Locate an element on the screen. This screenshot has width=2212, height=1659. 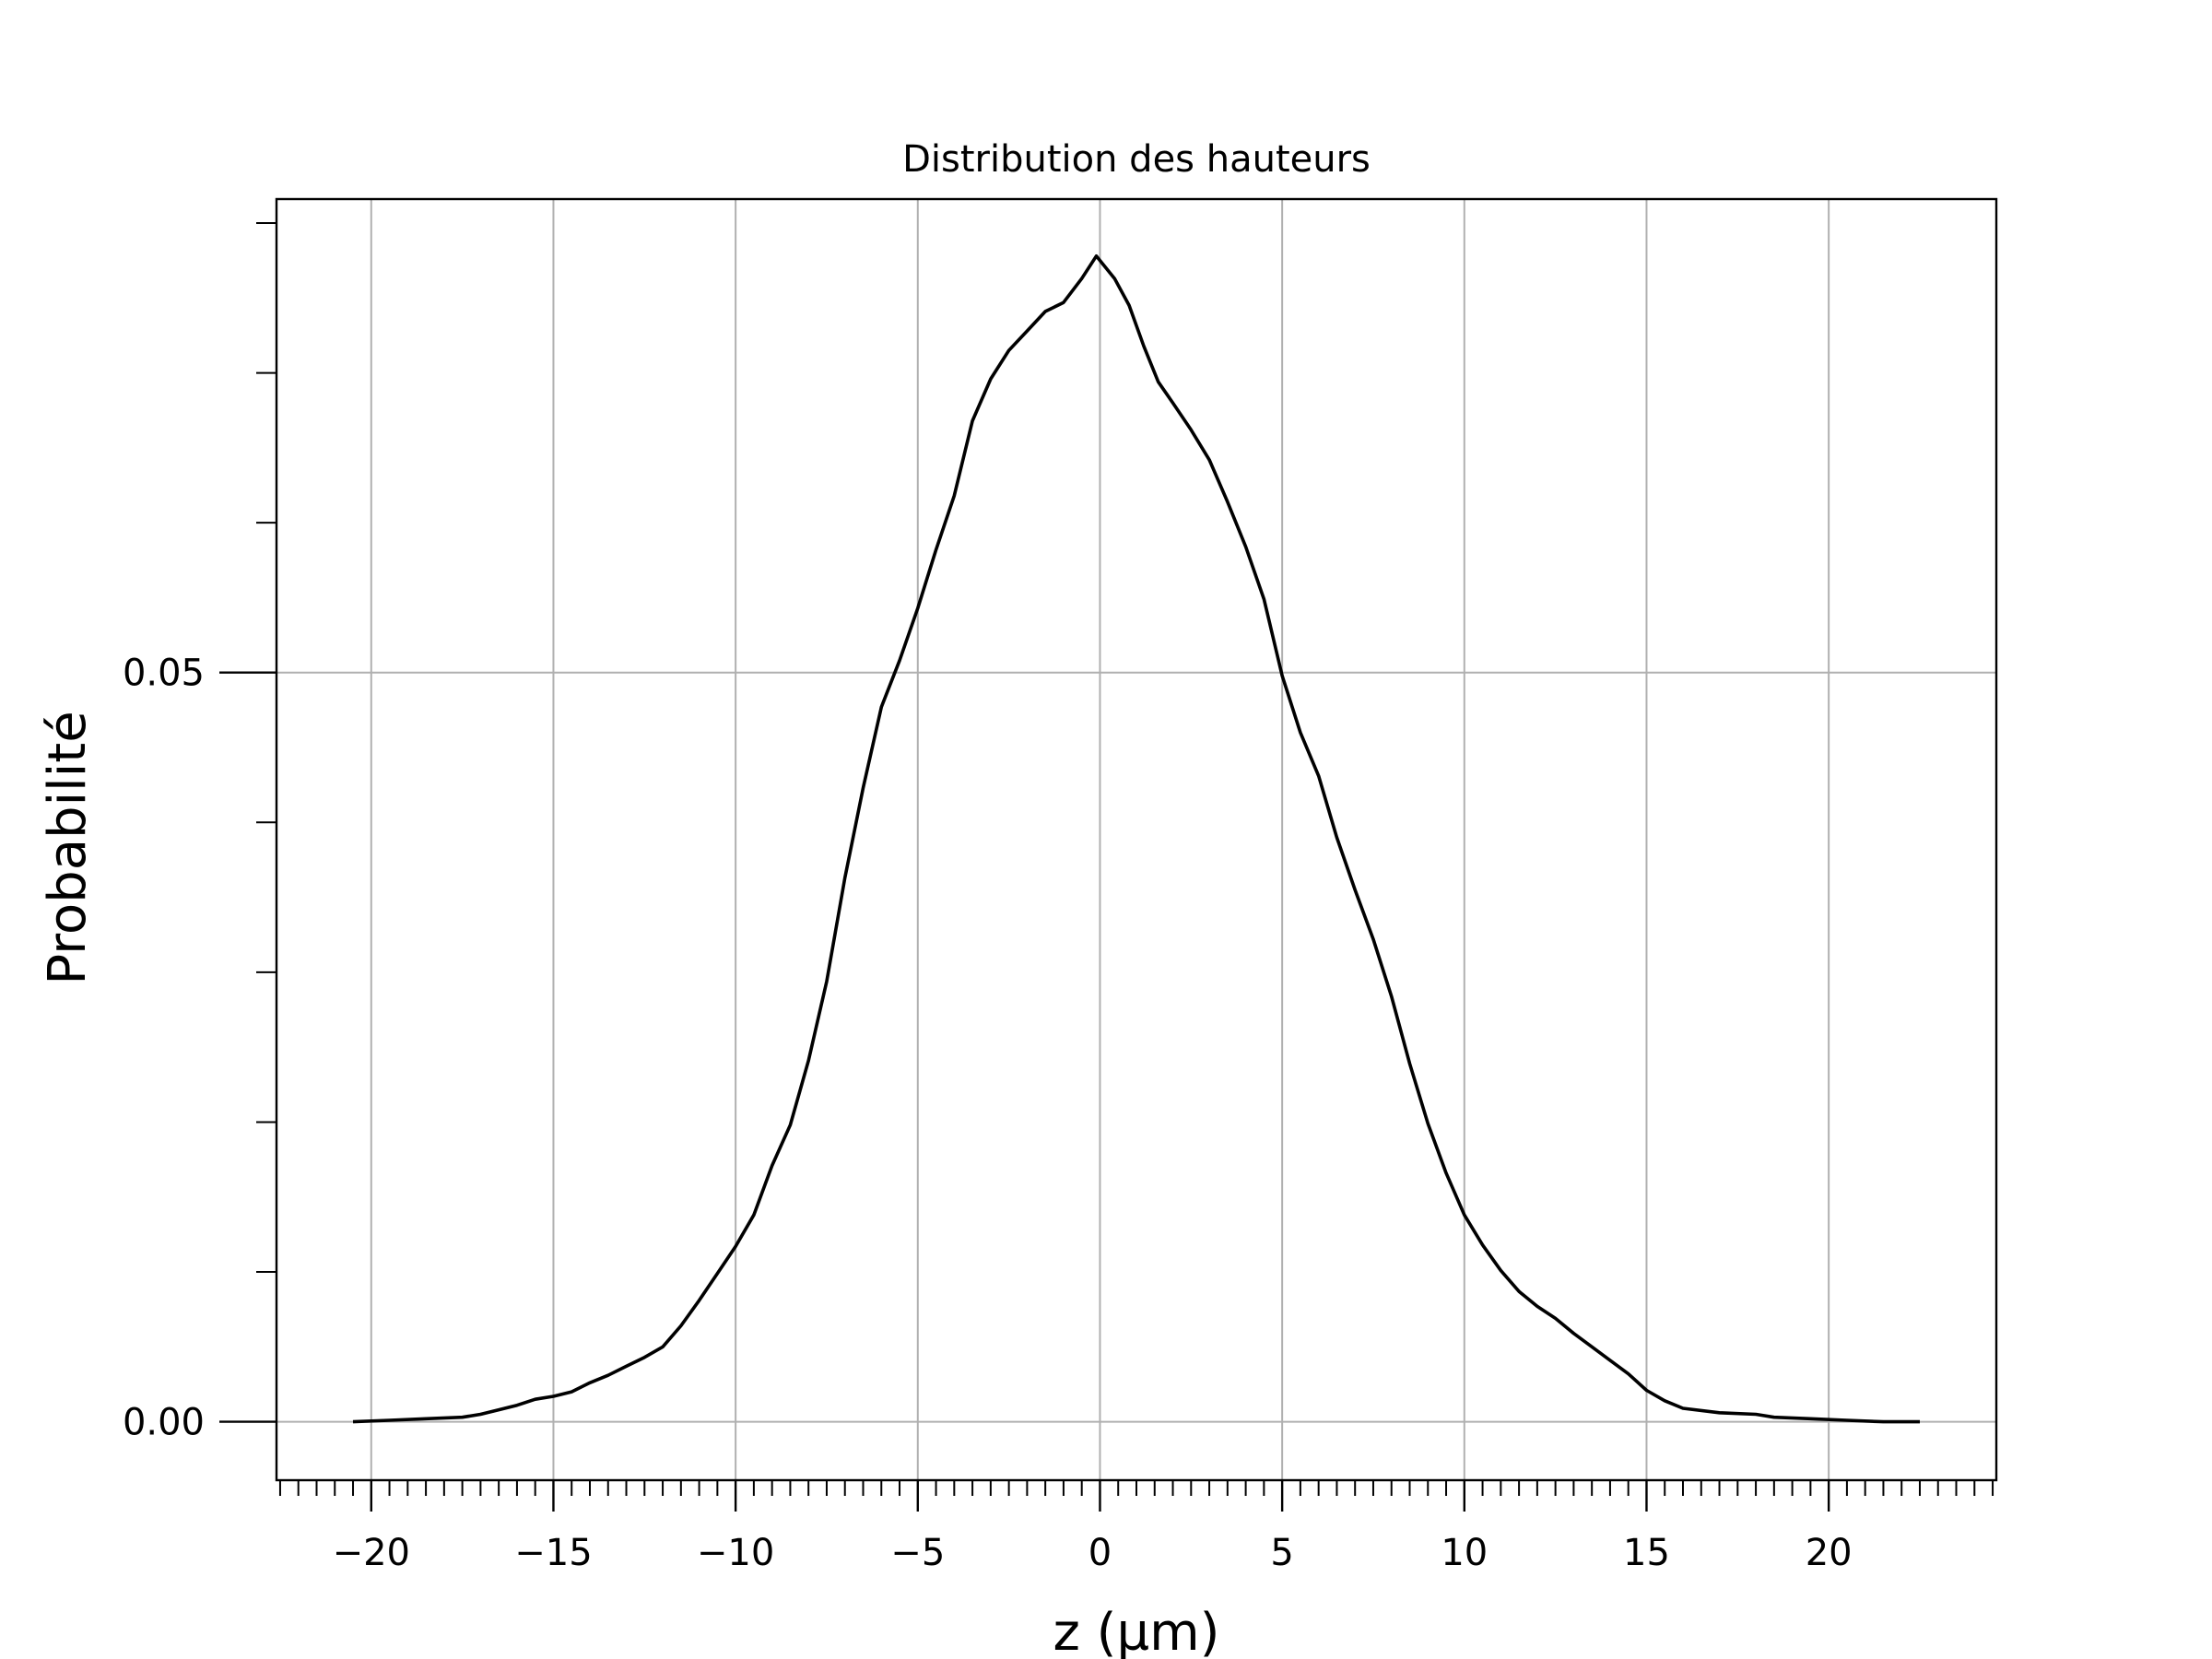
y-axis-label: Probabilité is located at coordinates (68, 847).